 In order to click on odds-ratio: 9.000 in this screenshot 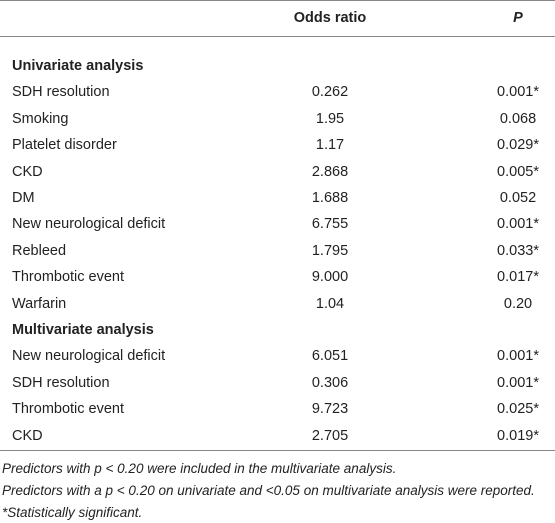, I will do `click(330, 277)`.